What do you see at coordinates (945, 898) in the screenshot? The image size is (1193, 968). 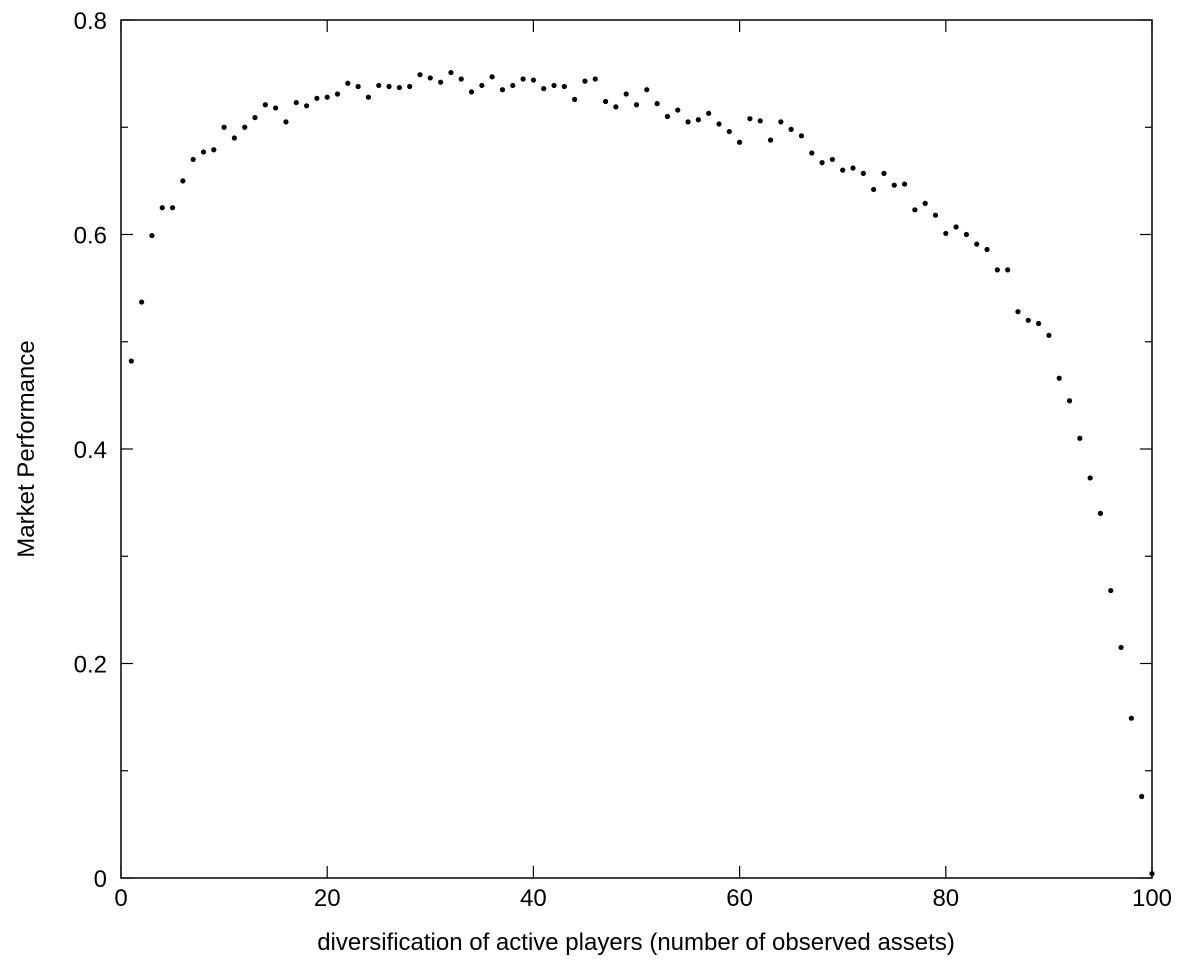 I see `x-tick-label: 80` at bounding box center [945, 898].